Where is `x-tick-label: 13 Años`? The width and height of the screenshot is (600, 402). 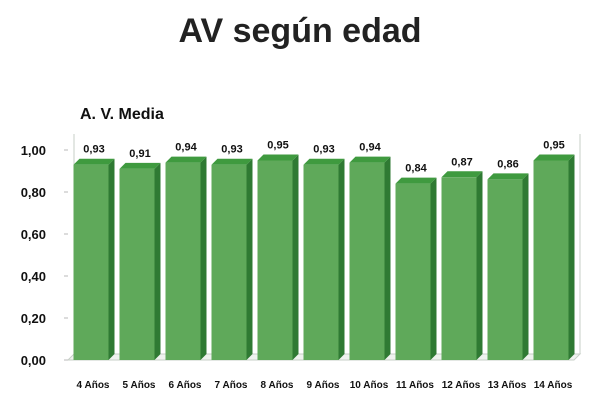
x-tick-label: 13 Años is located at coordinates (507, 385).